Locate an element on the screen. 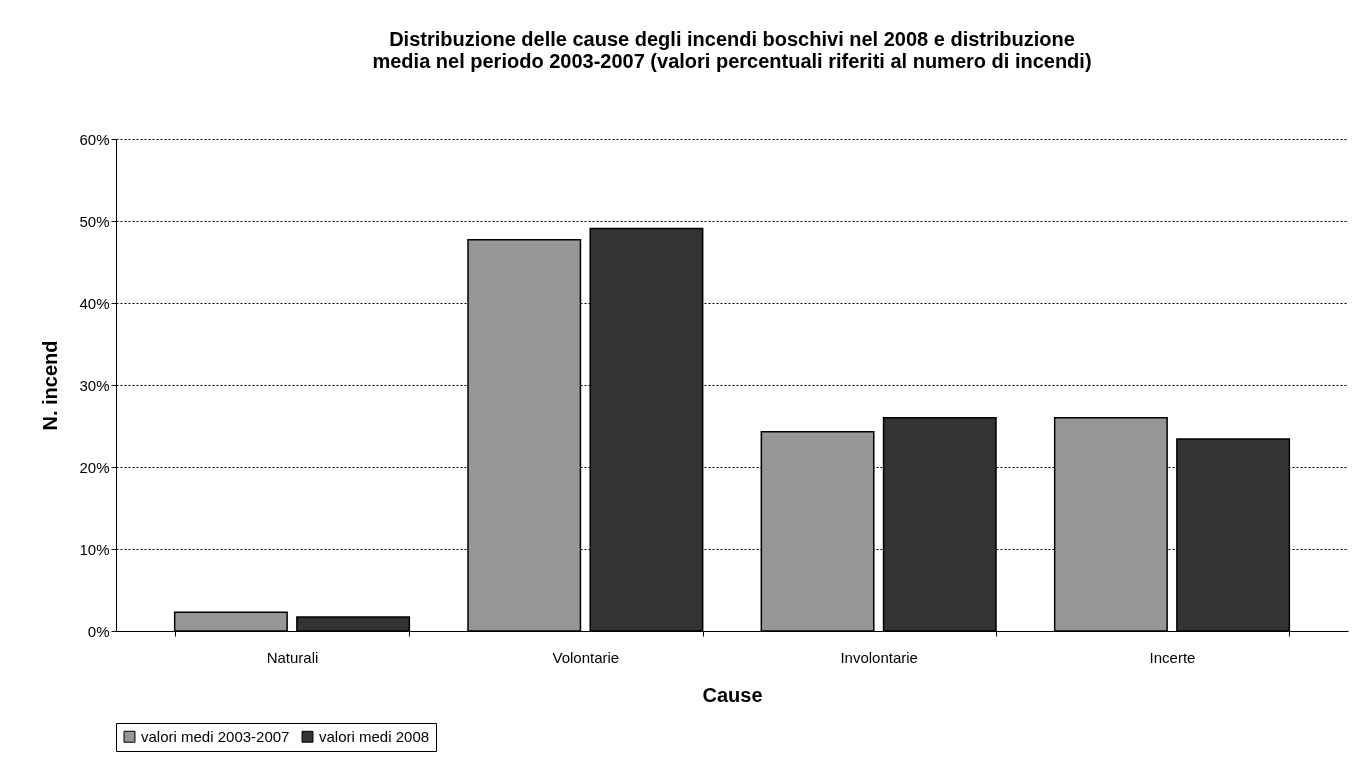  text: media nel periodo 2003-2007 (valori percentuali riferiti al numero di incendi) is located at coordinates (732, 61).